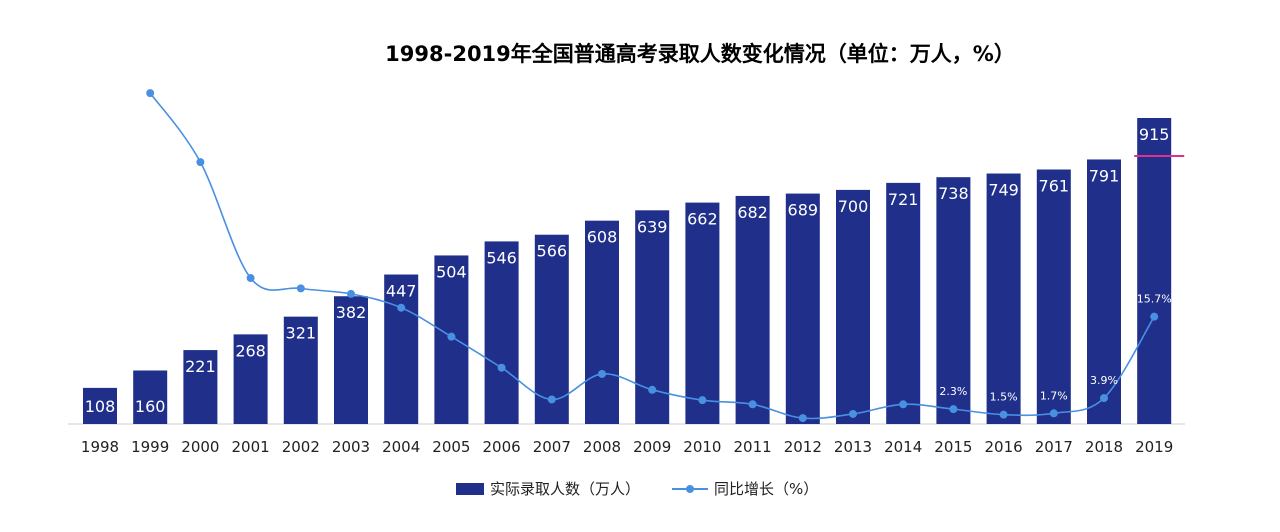  What do you see at coordinates (953, 193) in the screenshot?
I see `bar-value-label-2015: 738` at bounding box center [953, 193].